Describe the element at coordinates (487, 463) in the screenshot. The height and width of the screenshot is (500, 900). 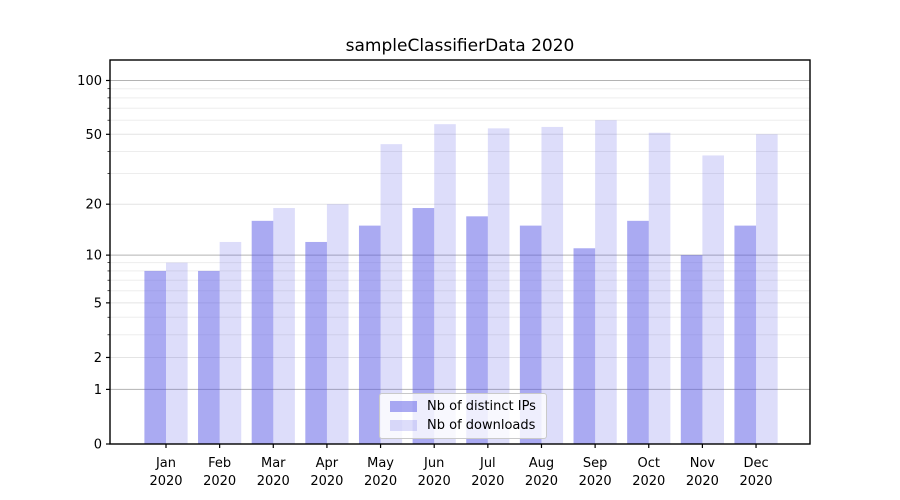
I see `x-tick-label-month-jul: Jul` at that location.